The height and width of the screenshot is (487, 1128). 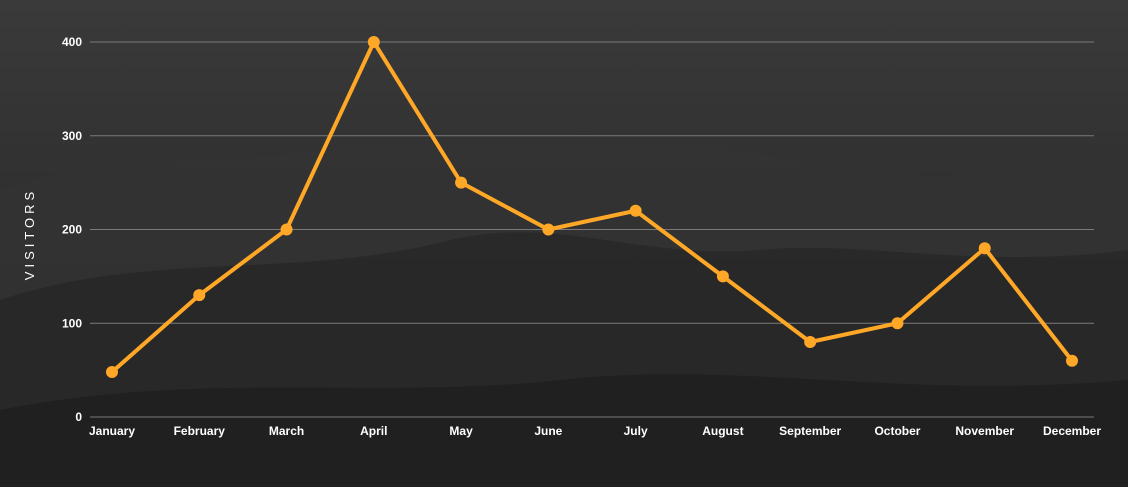 What do you see at coordinates (78, 417) in the screenshot?
I see `y-tick-label-0: 0` at bounding box center [78, 417].